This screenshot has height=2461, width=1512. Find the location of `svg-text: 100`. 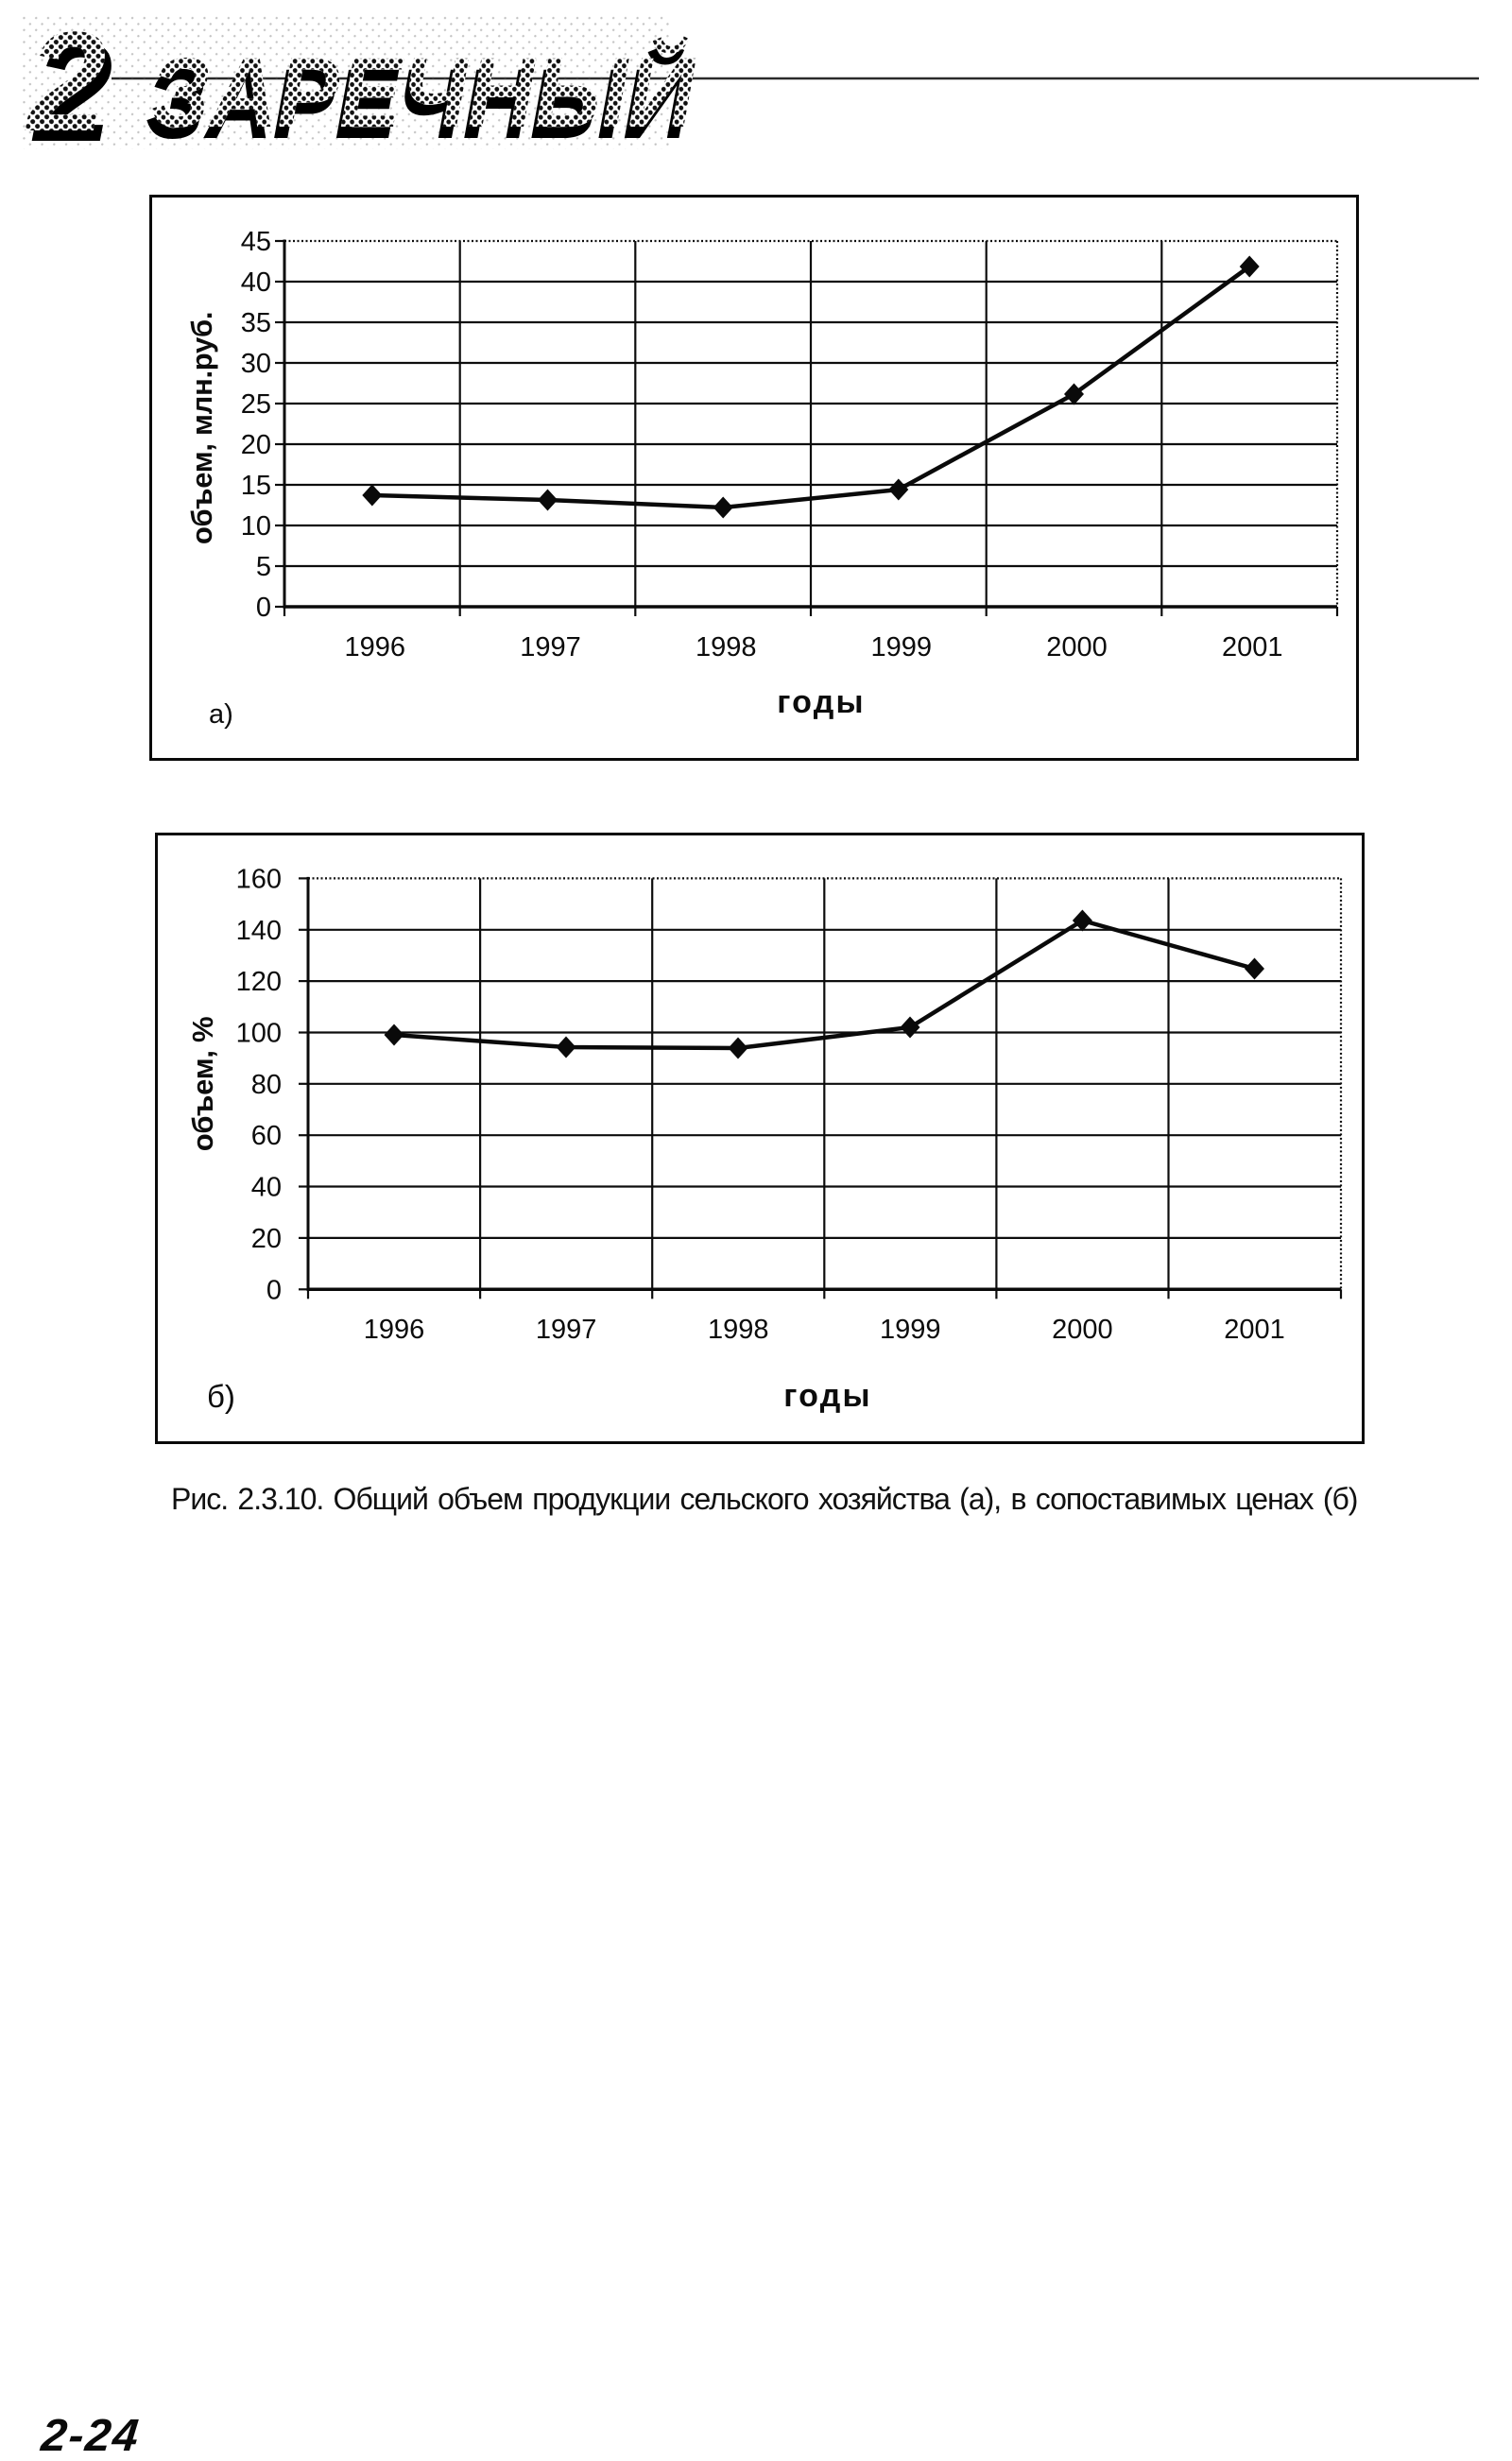

svg-text: 100 is located at coordinates (259, 1034).